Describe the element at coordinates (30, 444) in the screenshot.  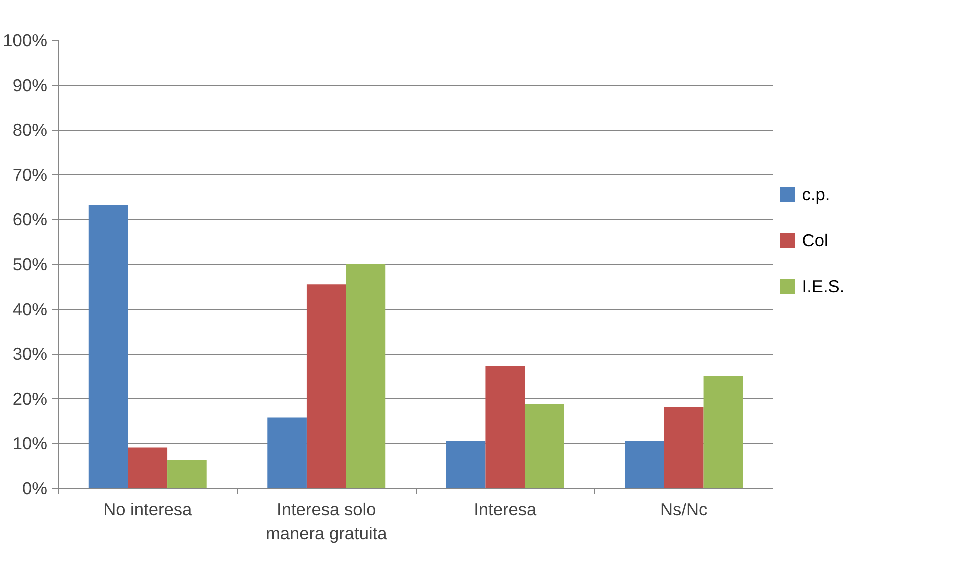
I see `y-tick-label: 10%` at that location.